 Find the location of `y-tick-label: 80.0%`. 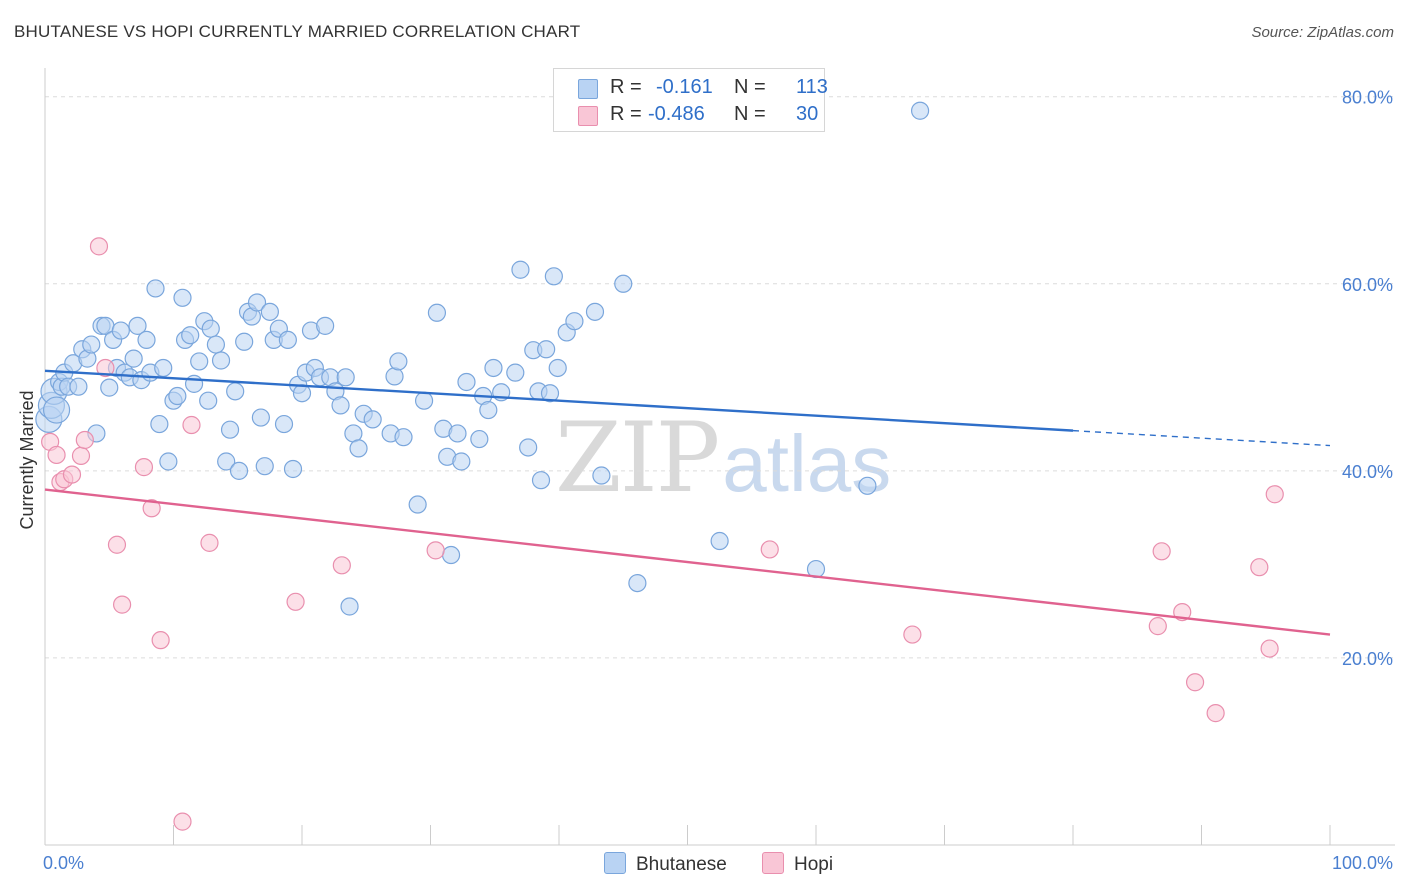

y-tick-label: 80.0% is located at coordinates (1367, 98).